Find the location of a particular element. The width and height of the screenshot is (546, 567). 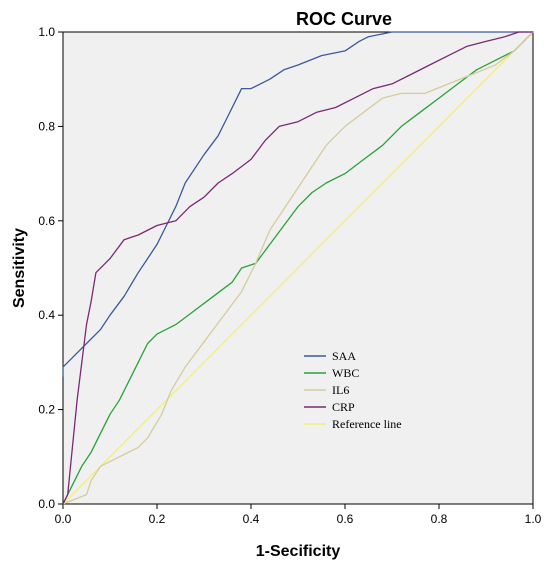

x-tick-label: 0.0 is located at coordinates (63, 519).